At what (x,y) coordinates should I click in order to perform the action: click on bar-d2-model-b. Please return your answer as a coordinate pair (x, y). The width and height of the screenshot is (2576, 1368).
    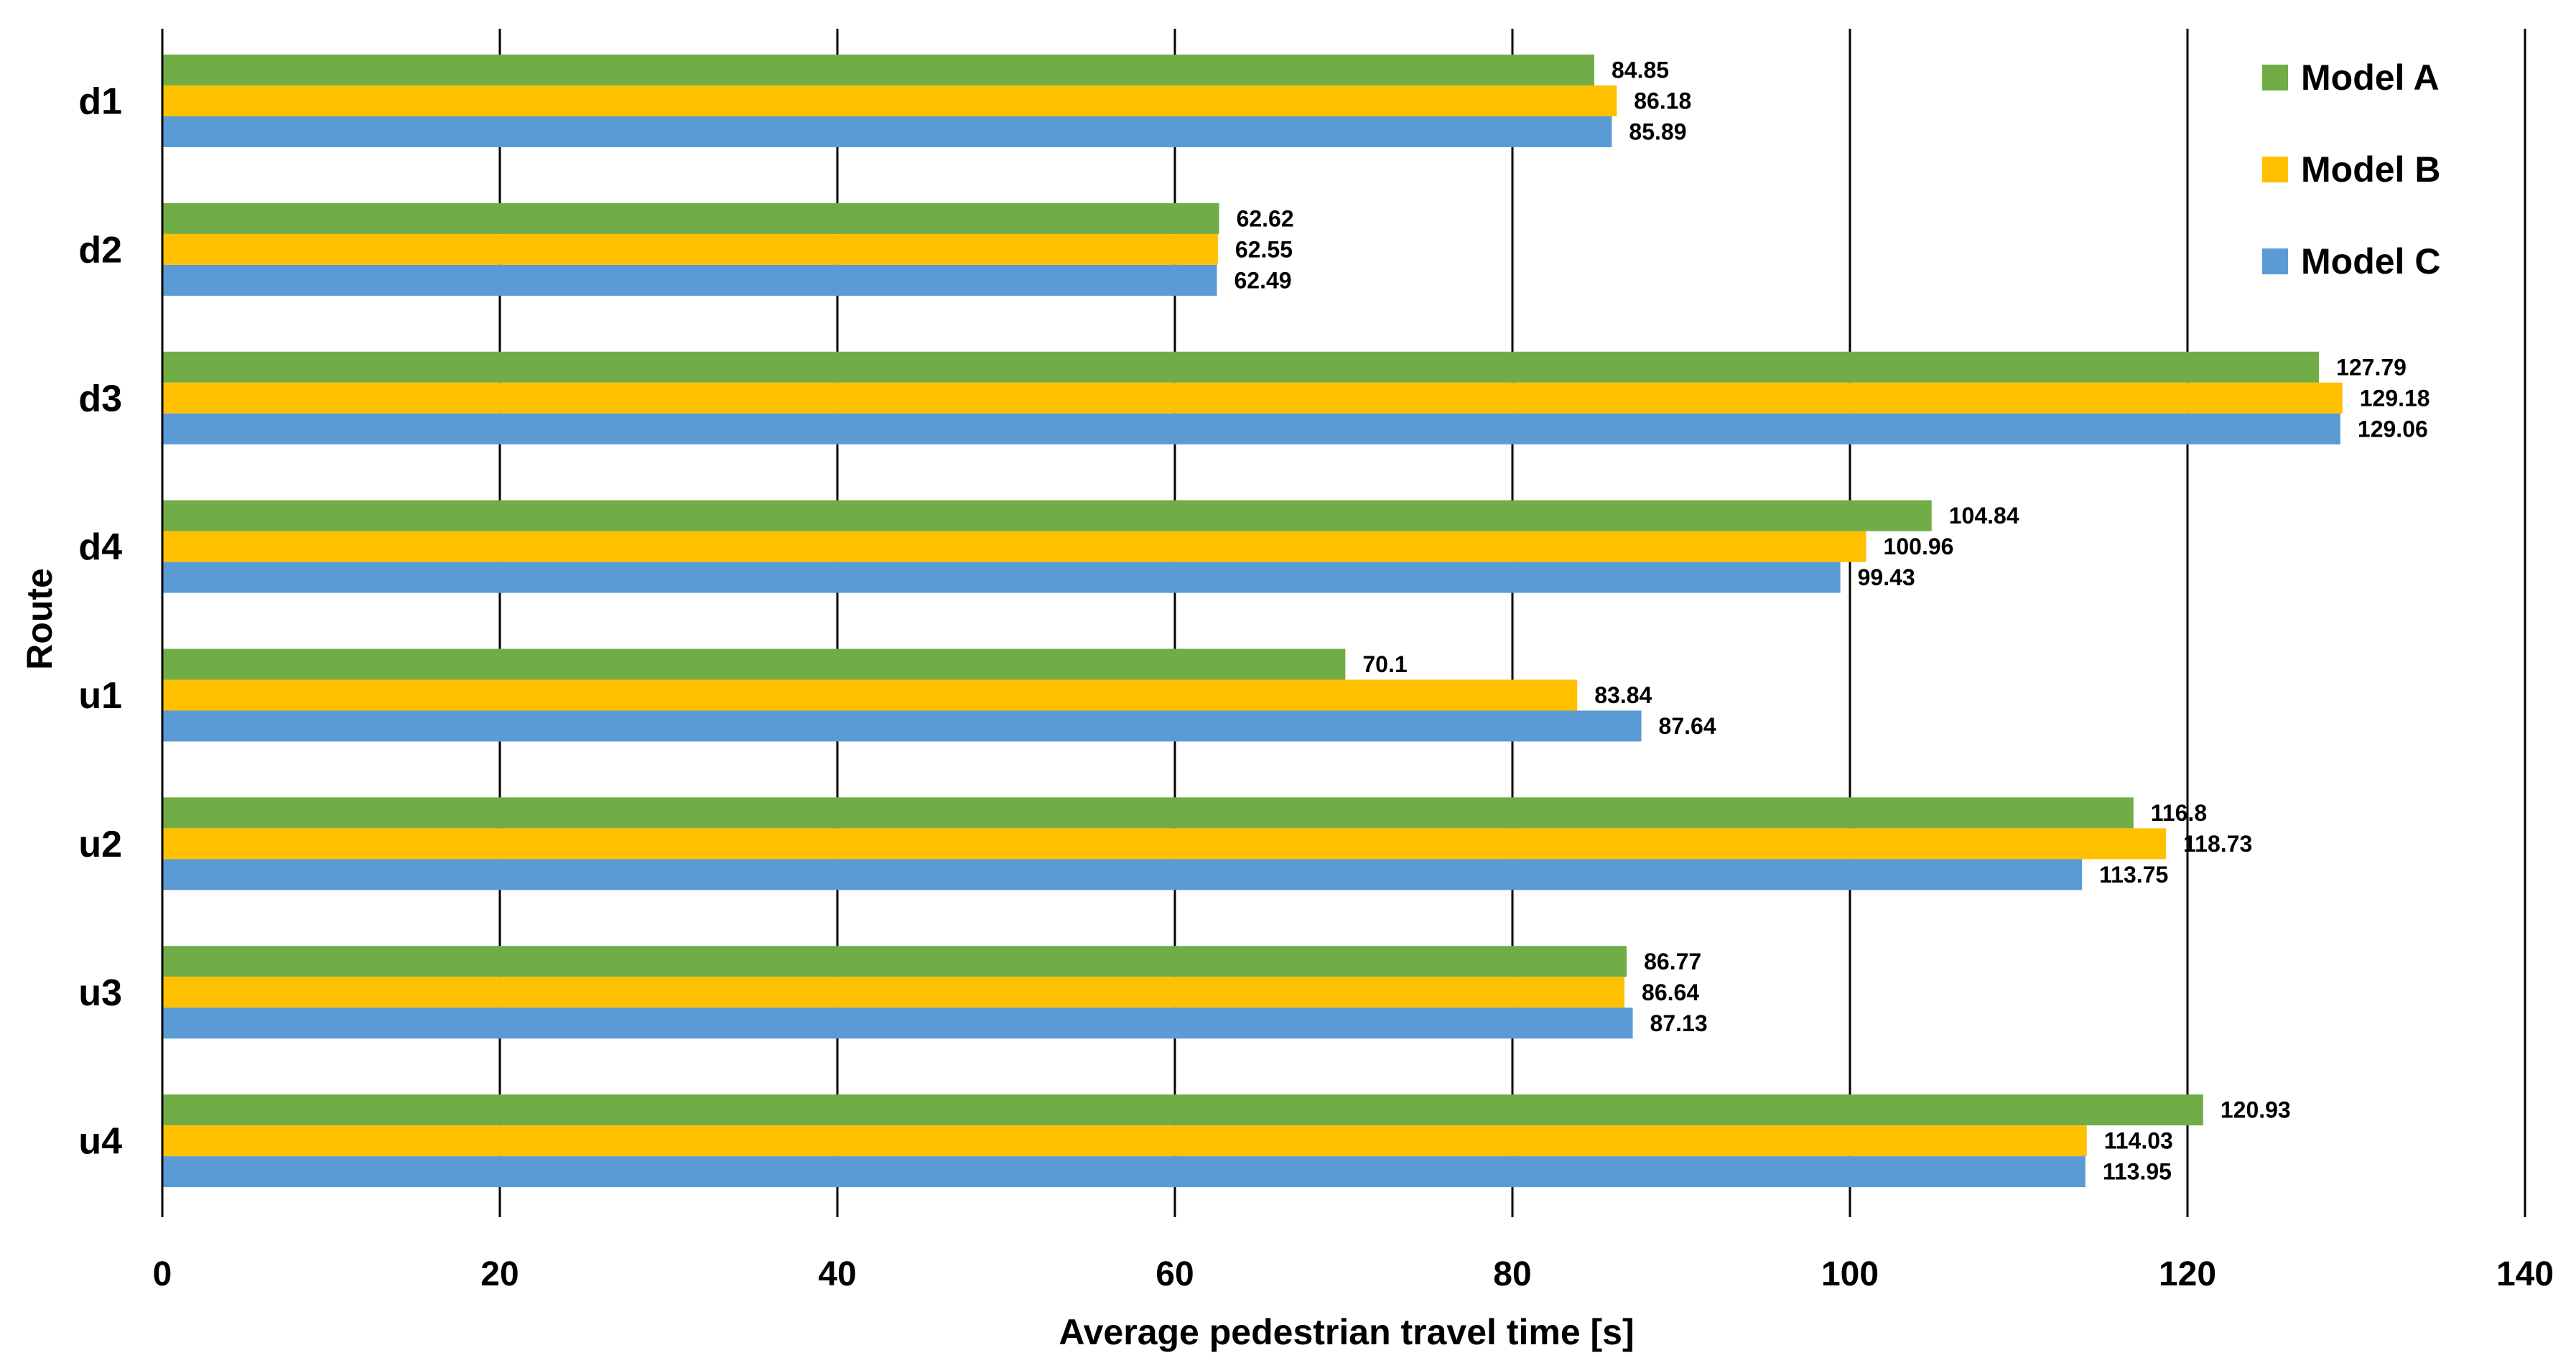
    Looking at the image, I should click on (690, 249).